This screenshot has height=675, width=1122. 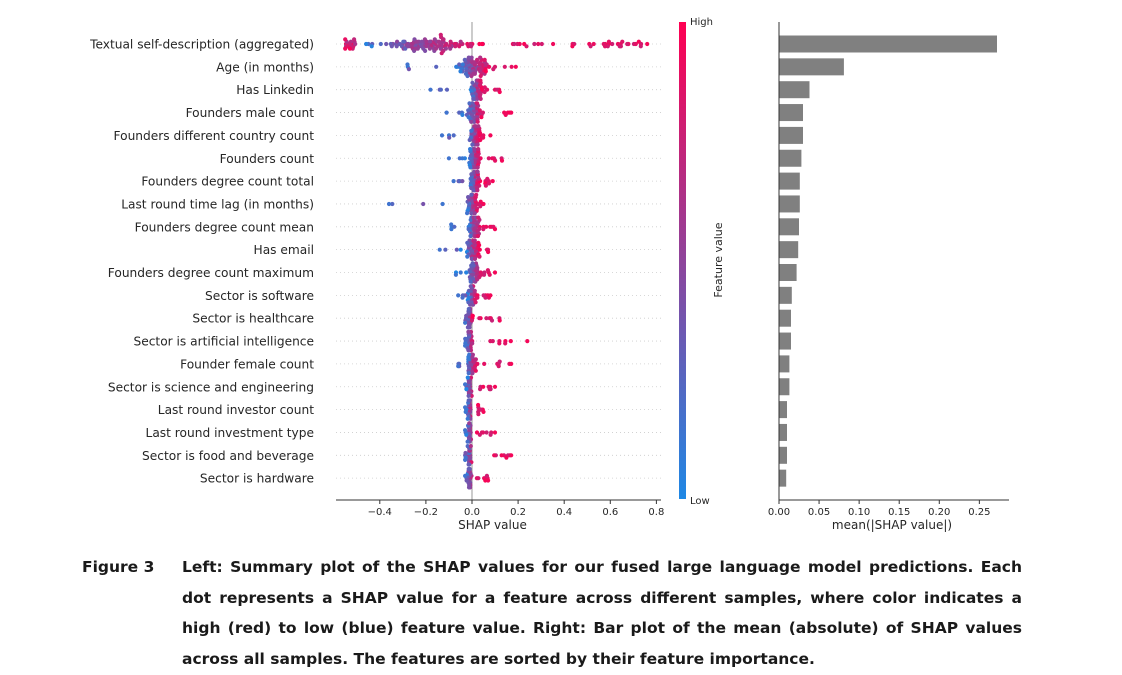 I want to click on x-tick-label: −0.2, so click(x=426, y=512).